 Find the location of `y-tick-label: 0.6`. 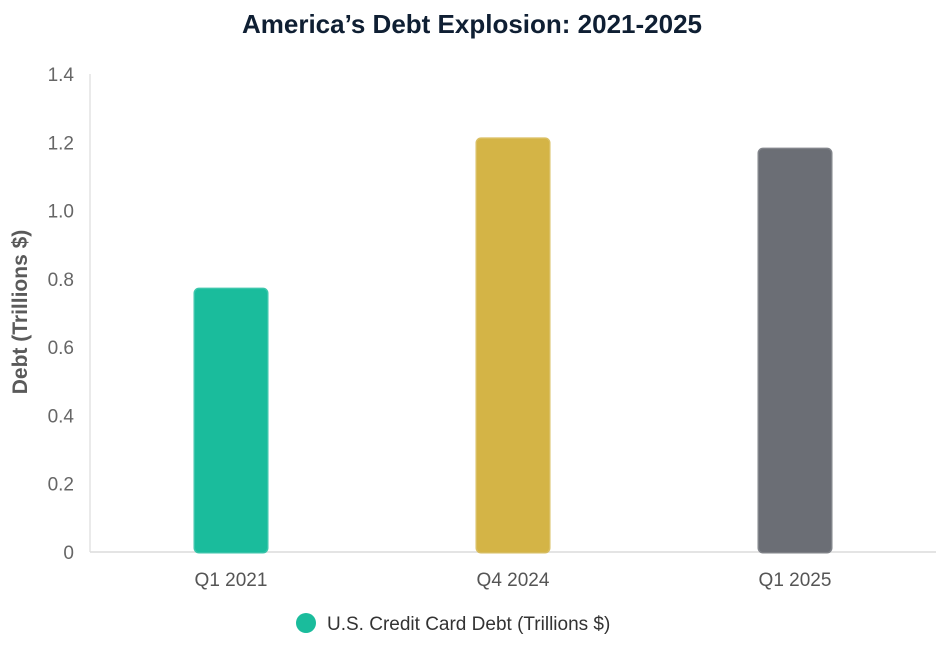

y-tick-label: 0.6 is located at coordinates (61, 348).